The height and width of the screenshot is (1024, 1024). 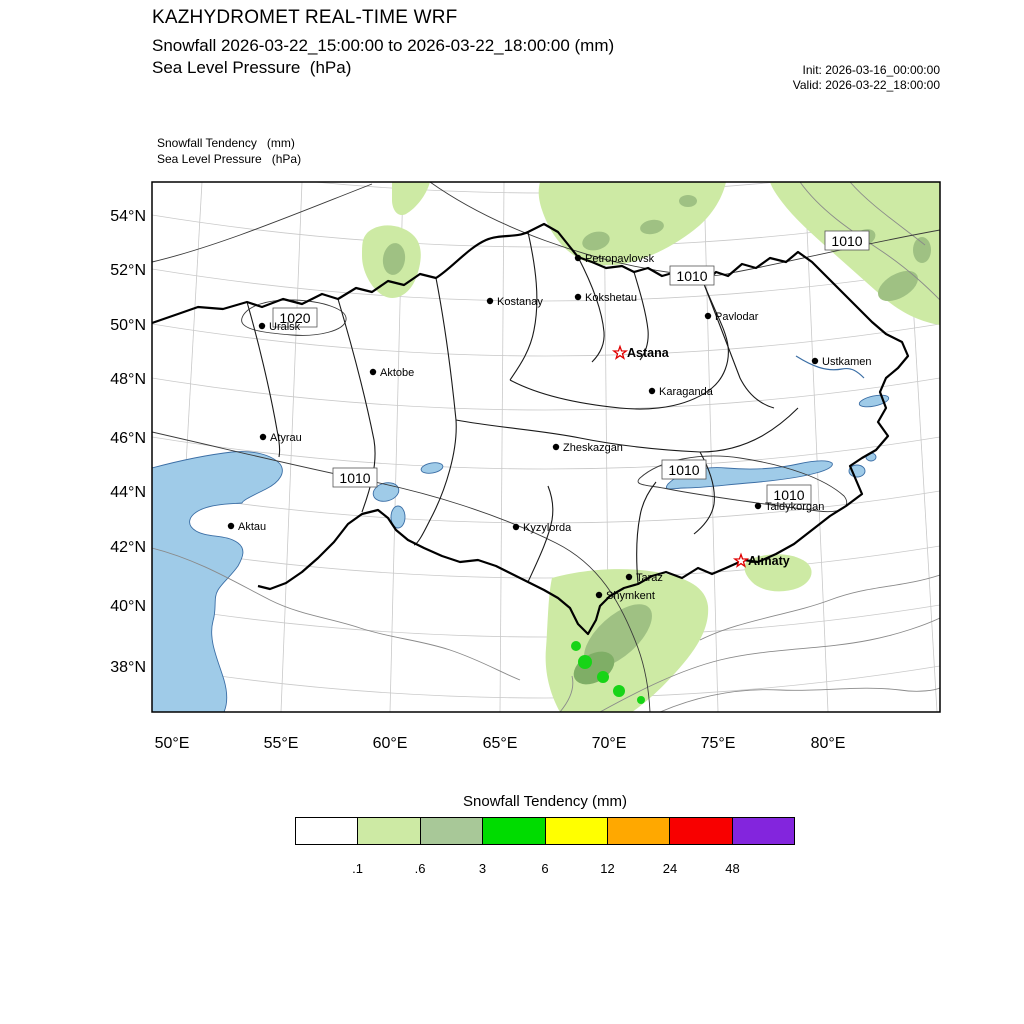 I want to click on colorbar-tick: .6, so click(x=420, y=868).